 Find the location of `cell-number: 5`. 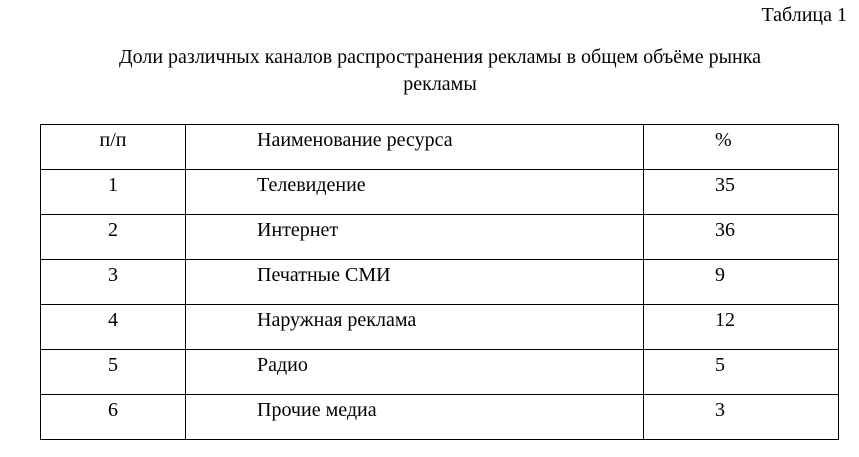

cell-number: 5 is located at coordinates (113, 372).